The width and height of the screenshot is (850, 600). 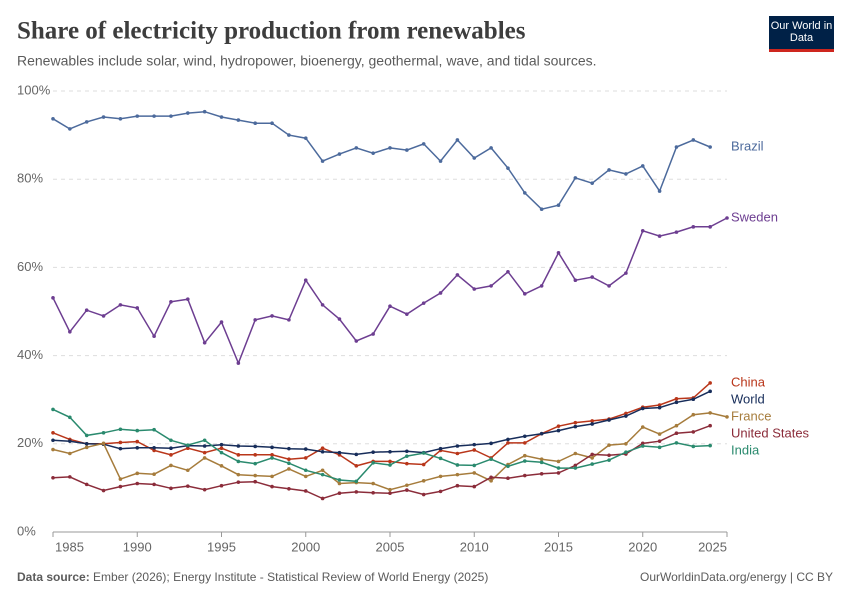 I want to click on logo-box, so click(x=801, y=34).